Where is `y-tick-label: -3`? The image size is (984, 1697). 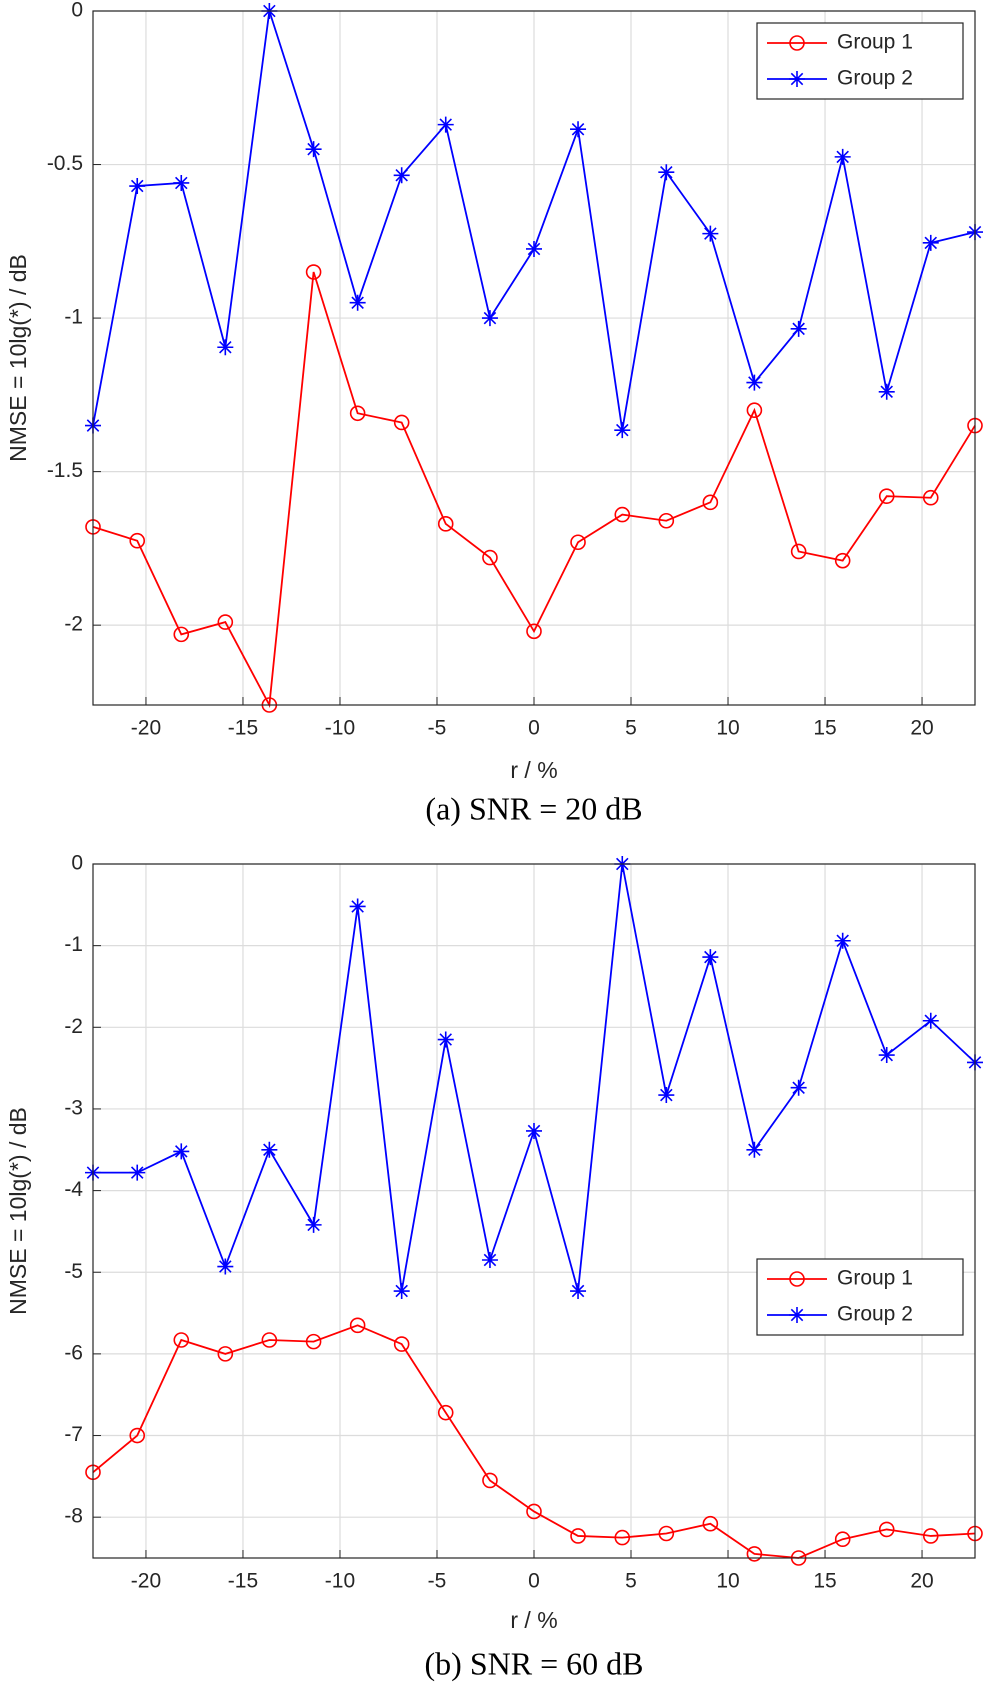
y-tick-label: -3 is located at coordinates (73, 1107).